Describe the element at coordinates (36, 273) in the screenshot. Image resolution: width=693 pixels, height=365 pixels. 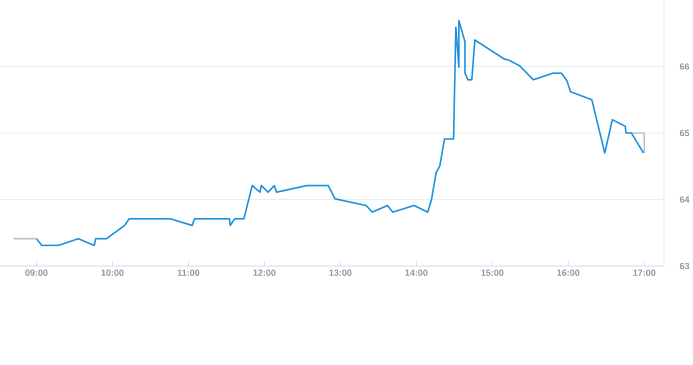
I see `x-tick-label: 09:00` at that location.